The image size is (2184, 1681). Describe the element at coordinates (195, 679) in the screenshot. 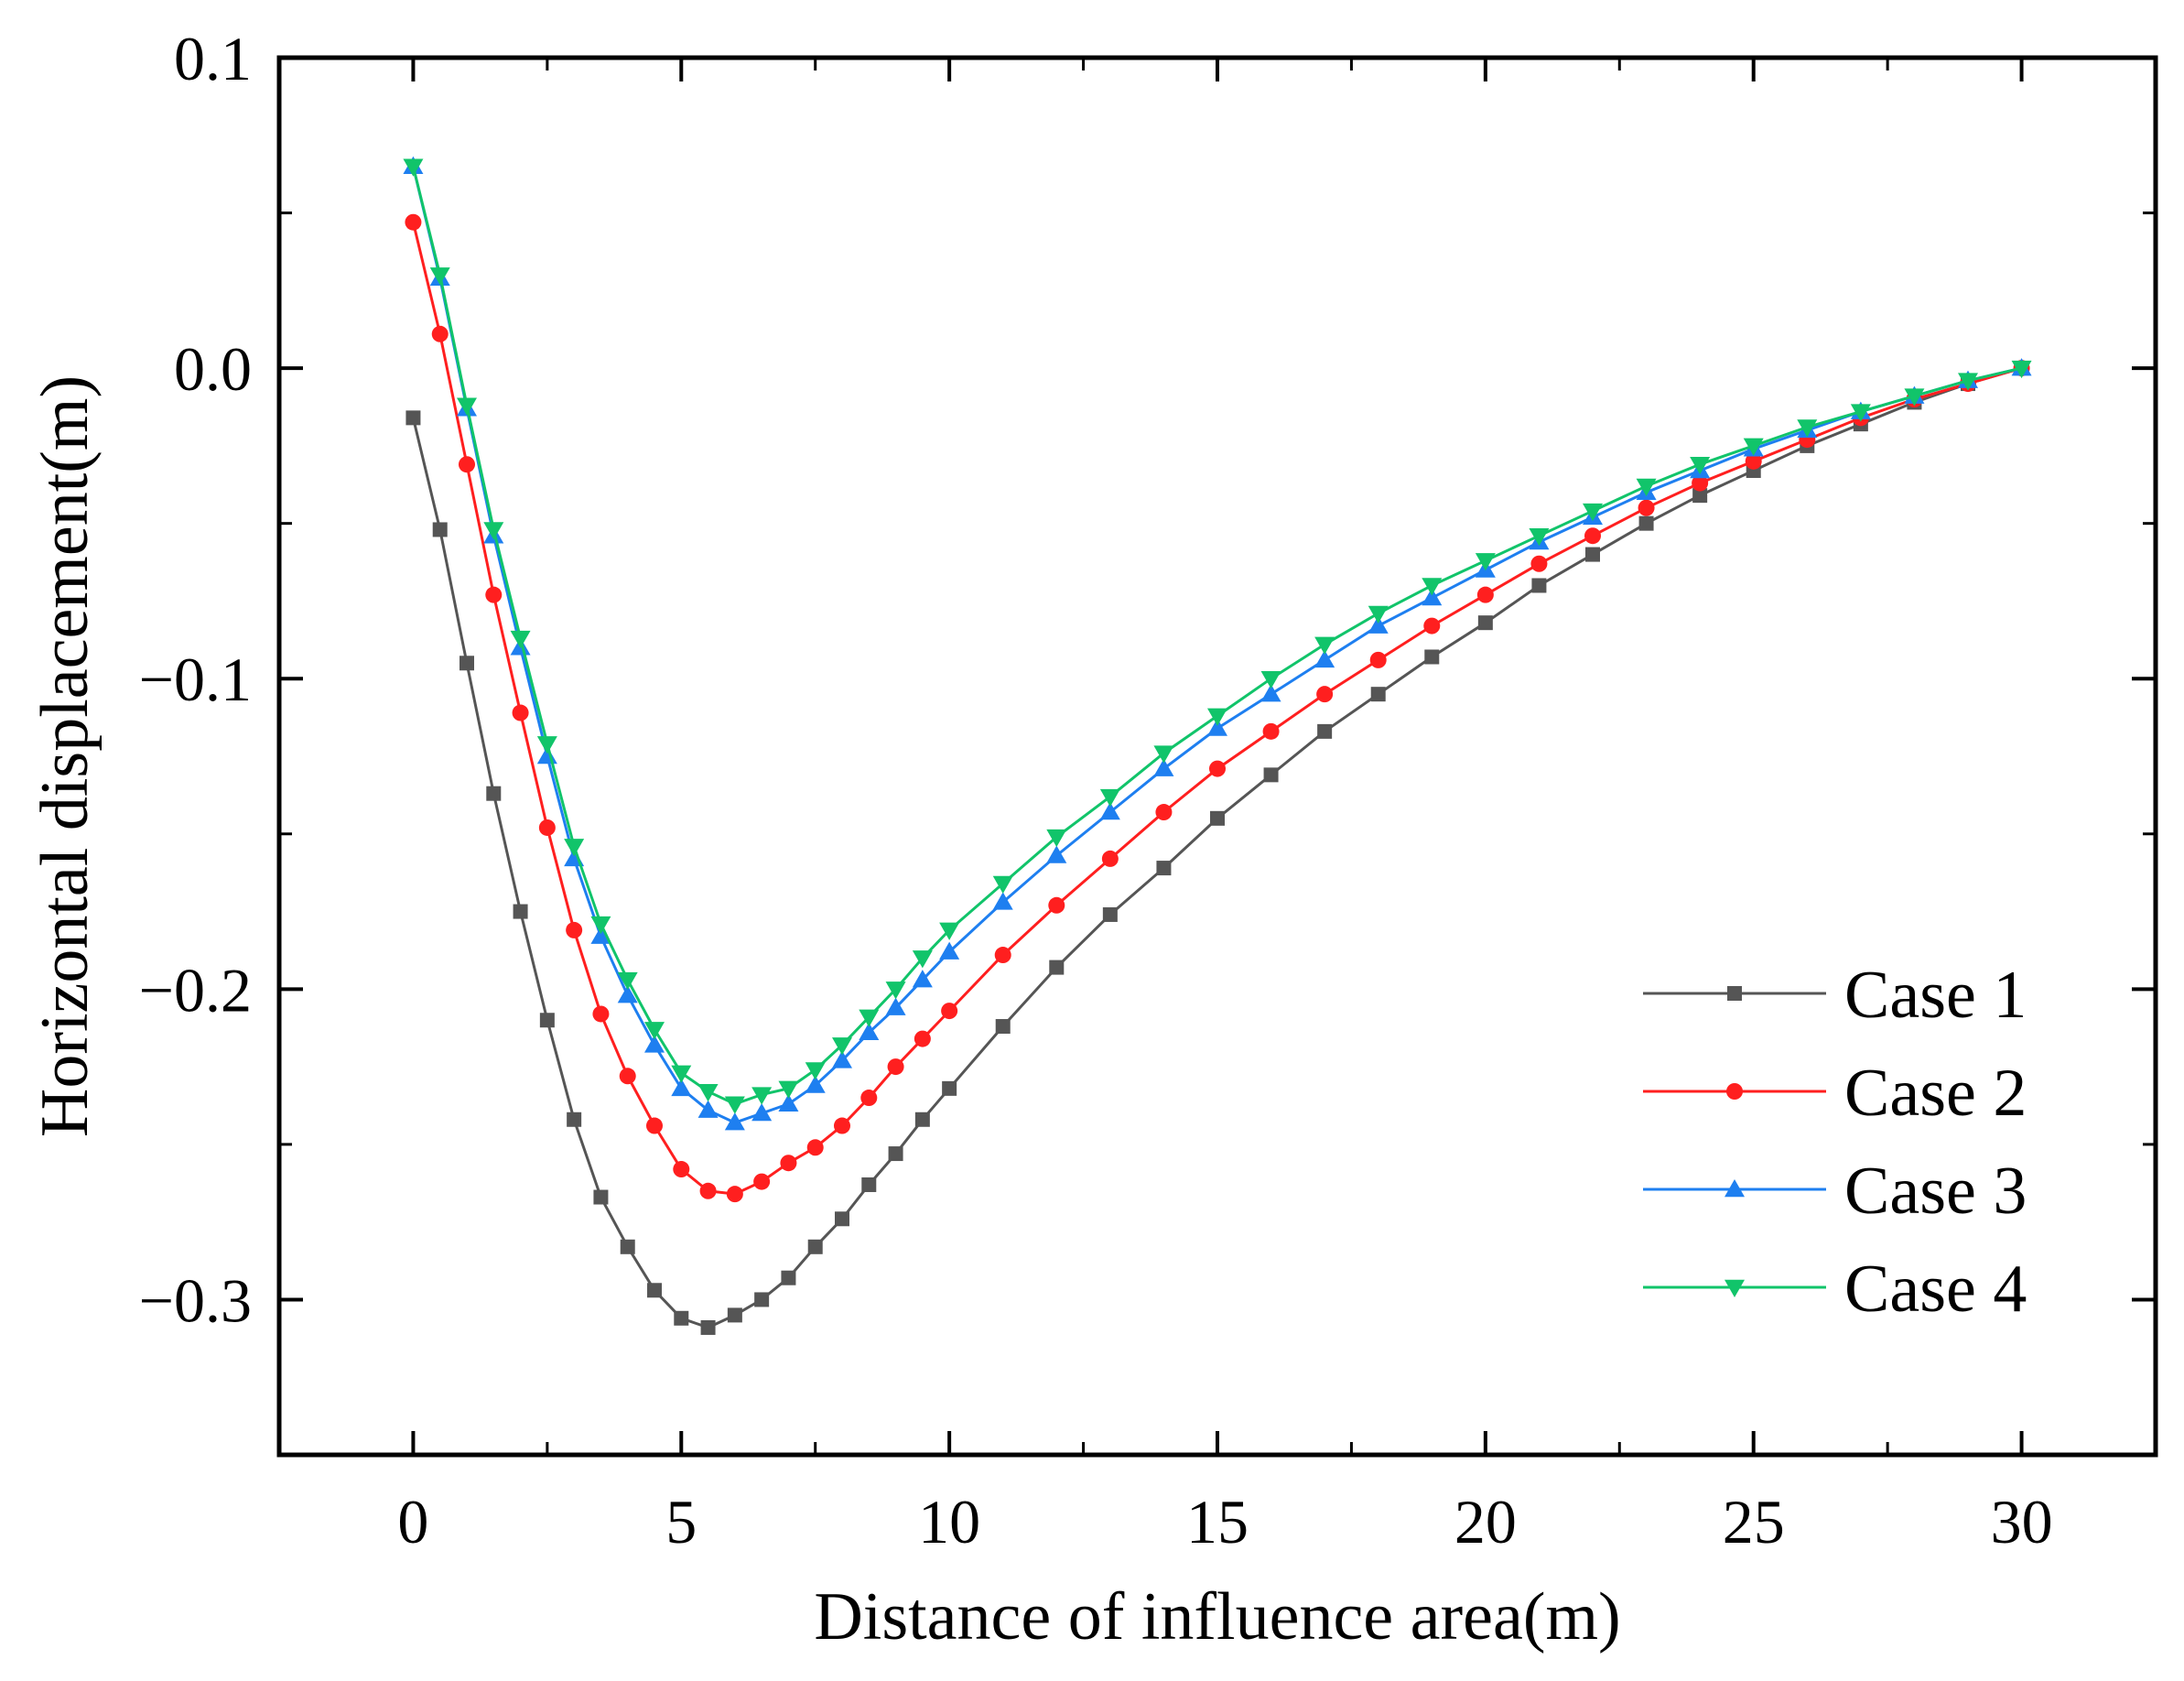

I see `y-tick-label: −0.1` at that location.